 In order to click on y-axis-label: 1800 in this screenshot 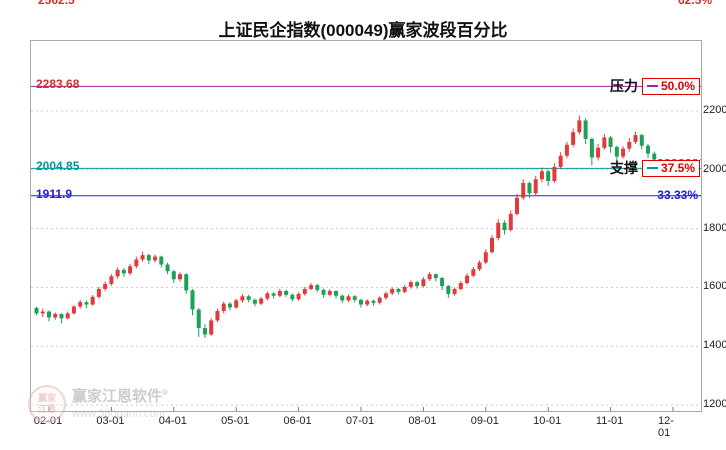, I will do `click(714, 227)`.